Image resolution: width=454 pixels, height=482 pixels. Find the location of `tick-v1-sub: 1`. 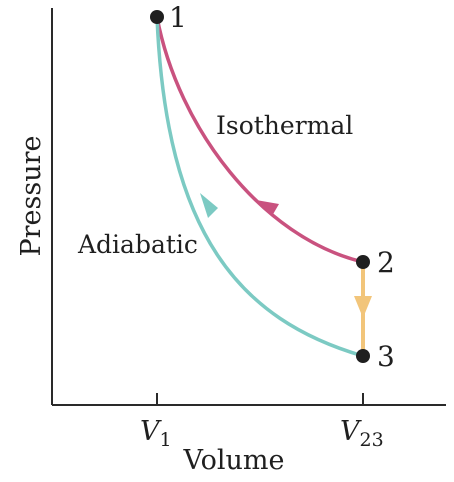

tick-v1-sub: 1 is located at coordinates (166, 440).